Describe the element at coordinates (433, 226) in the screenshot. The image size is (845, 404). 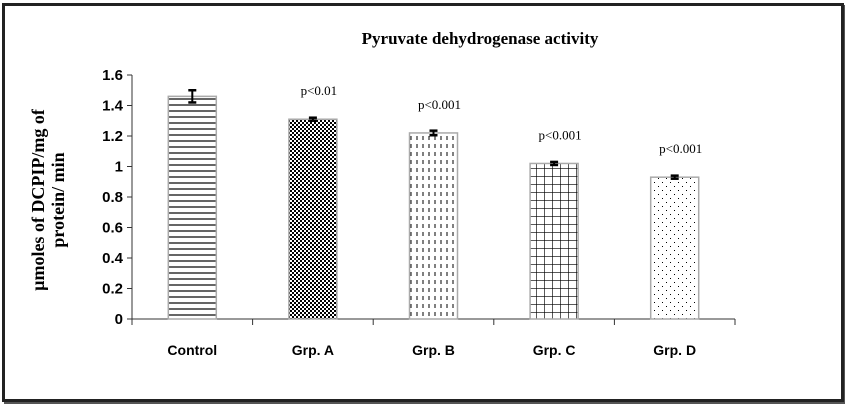
I see `bar-grpb` at that location.